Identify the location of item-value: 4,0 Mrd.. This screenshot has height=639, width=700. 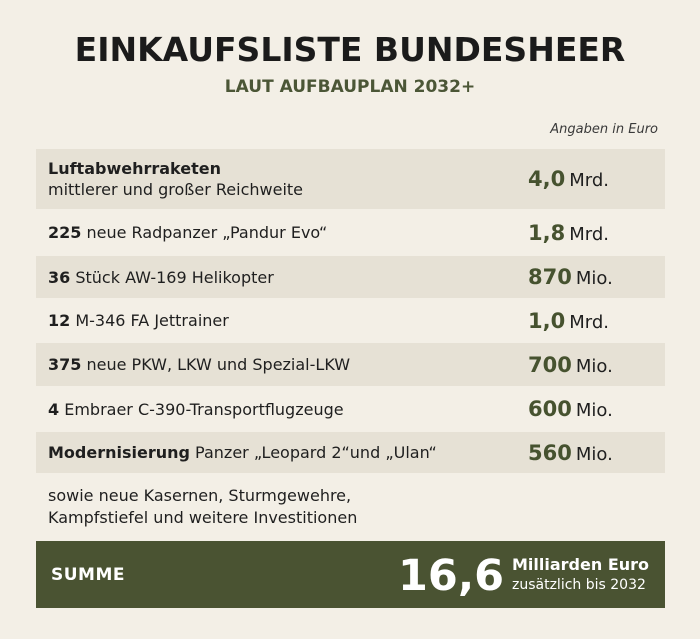
(568, 179).